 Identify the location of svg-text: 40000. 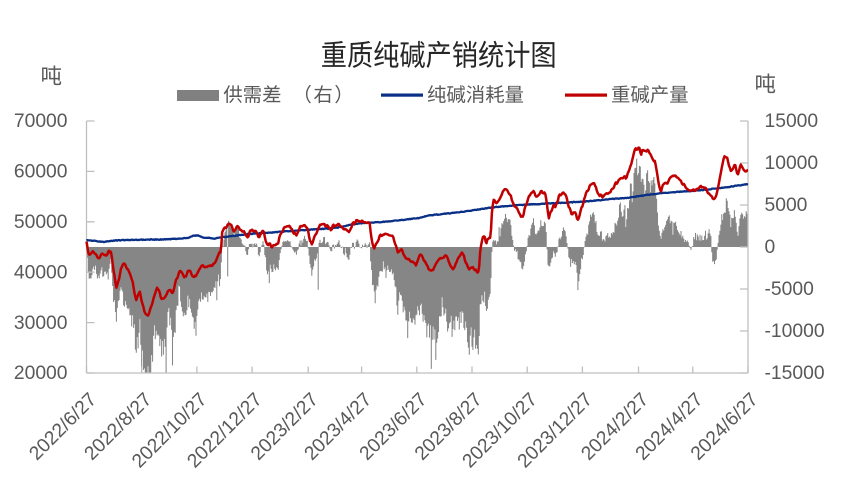
(41, 272).